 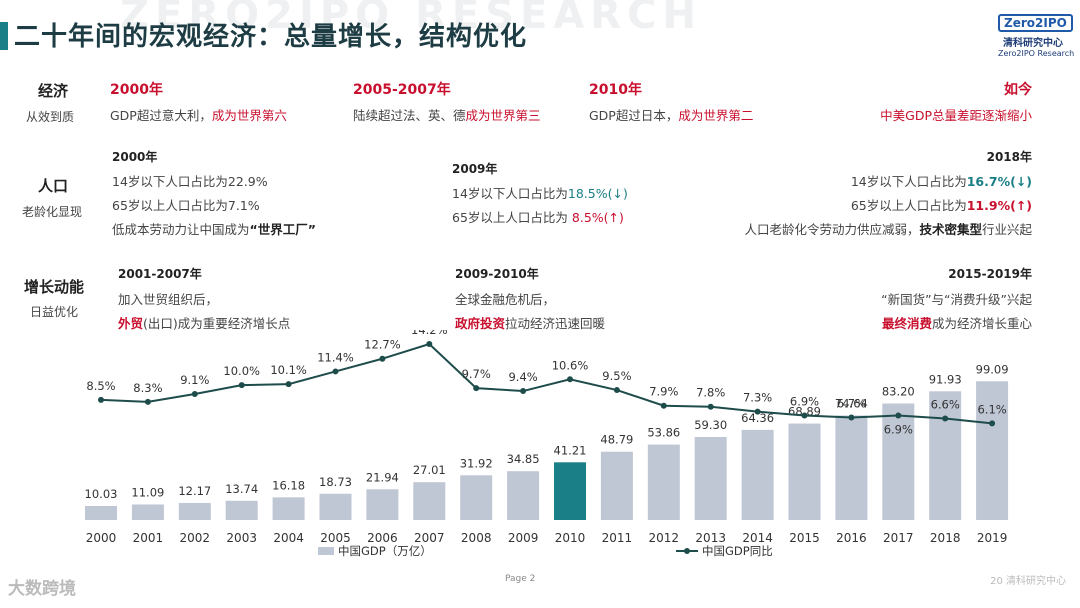 What do you see at coordinates (194, 380) in the screenshot?
I see `growth-label-2002: 9.1%` at bounding box center [194, 380].